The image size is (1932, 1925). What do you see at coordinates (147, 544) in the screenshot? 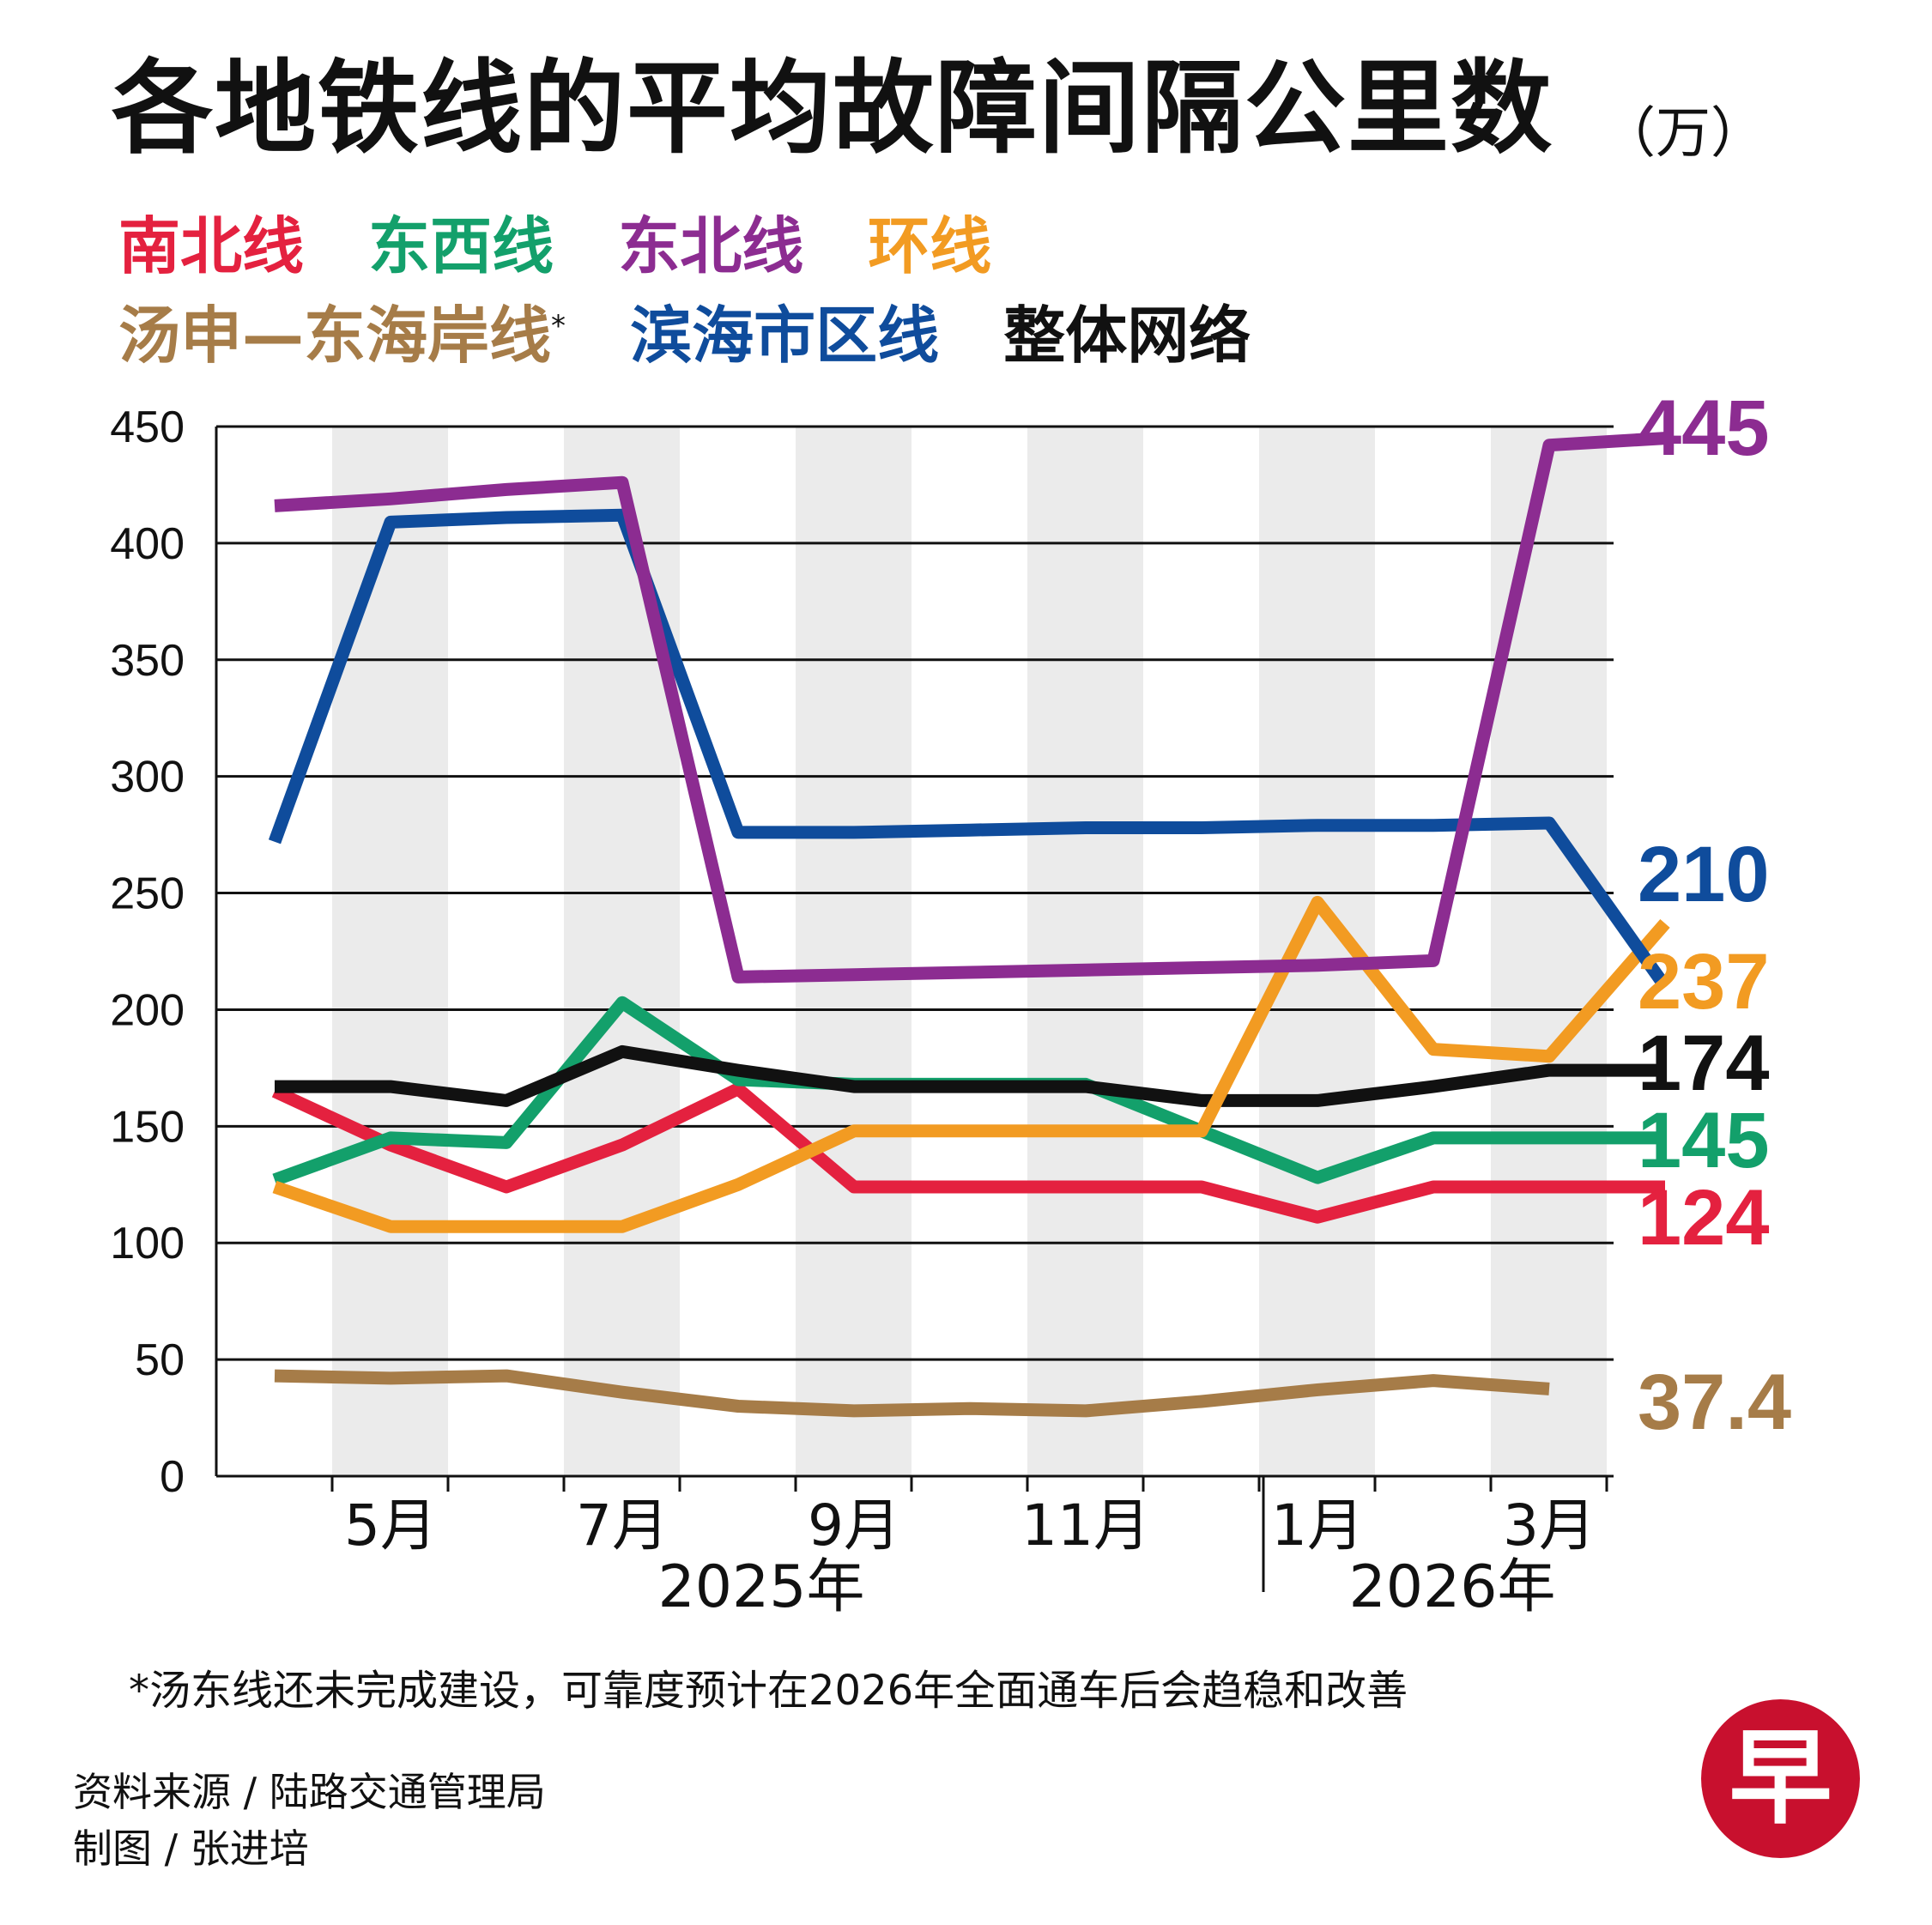
I see `y-tick-label: 400` at bounding box center [147, 544].